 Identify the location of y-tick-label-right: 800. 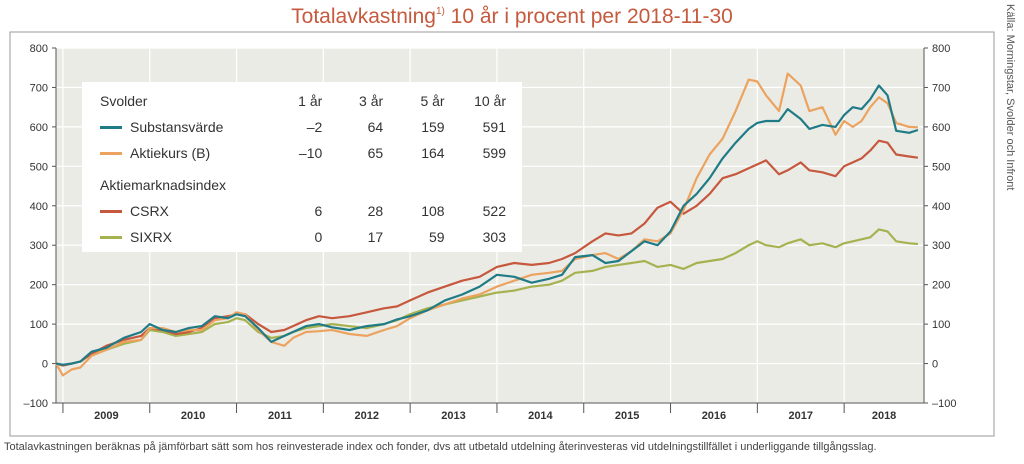
(941, 49).